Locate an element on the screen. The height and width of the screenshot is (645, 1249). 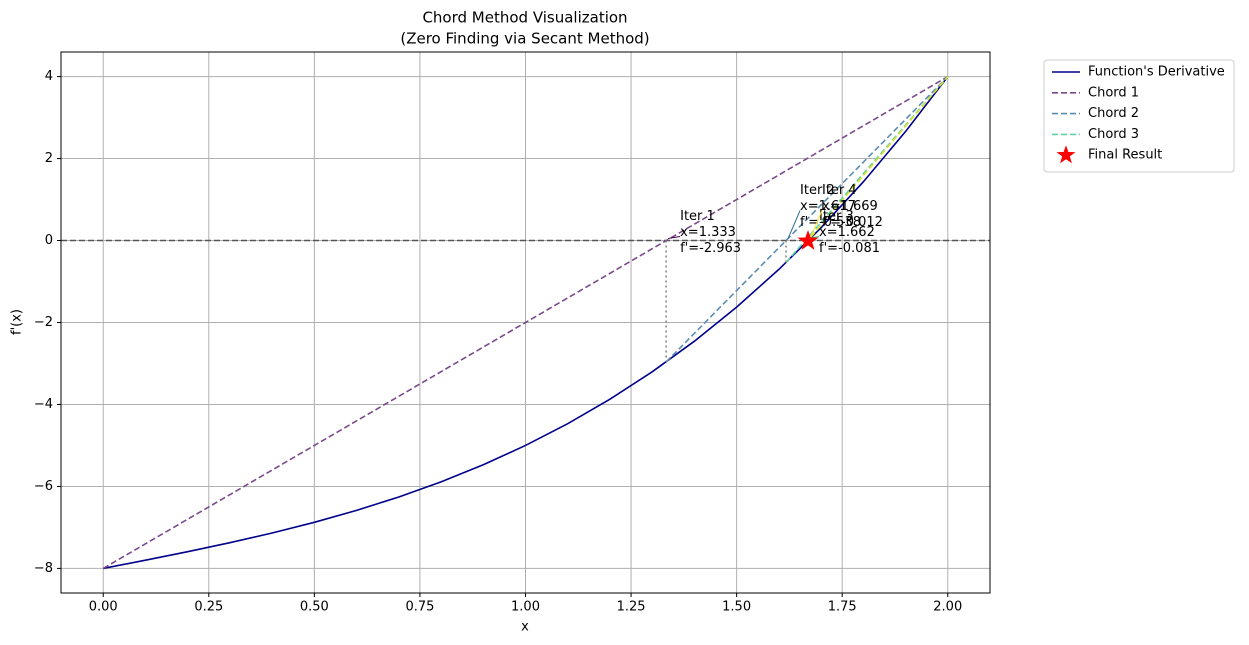
chart-title: Chord Method Visualization is located at coordinates (524, 18).